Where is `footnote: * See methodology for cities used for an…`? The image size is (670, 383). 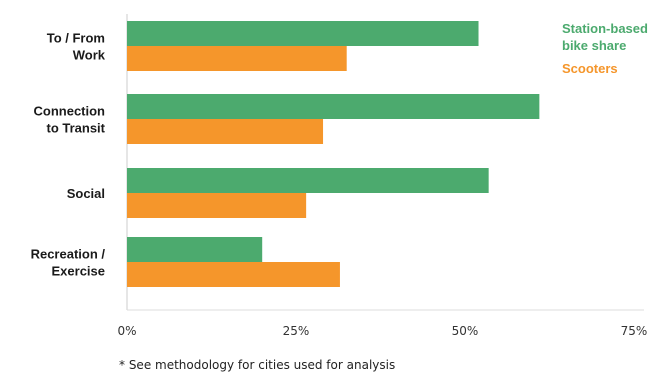 footnote: * See methodology for cities used for an… is located at coordinates (257, 365).